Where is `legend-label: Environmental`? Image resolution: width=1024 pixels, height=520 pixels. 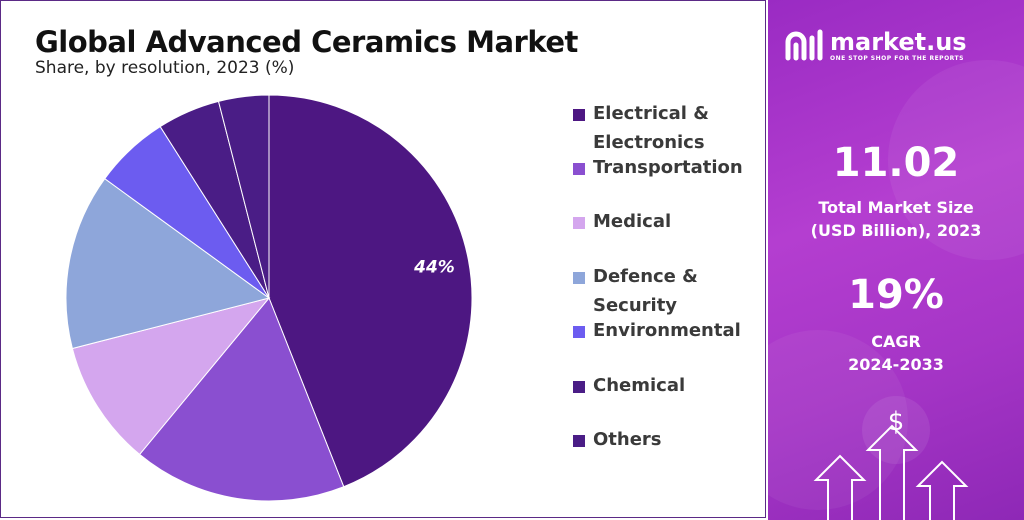 legend-label: Environmental is located at coordinates (667, 330).